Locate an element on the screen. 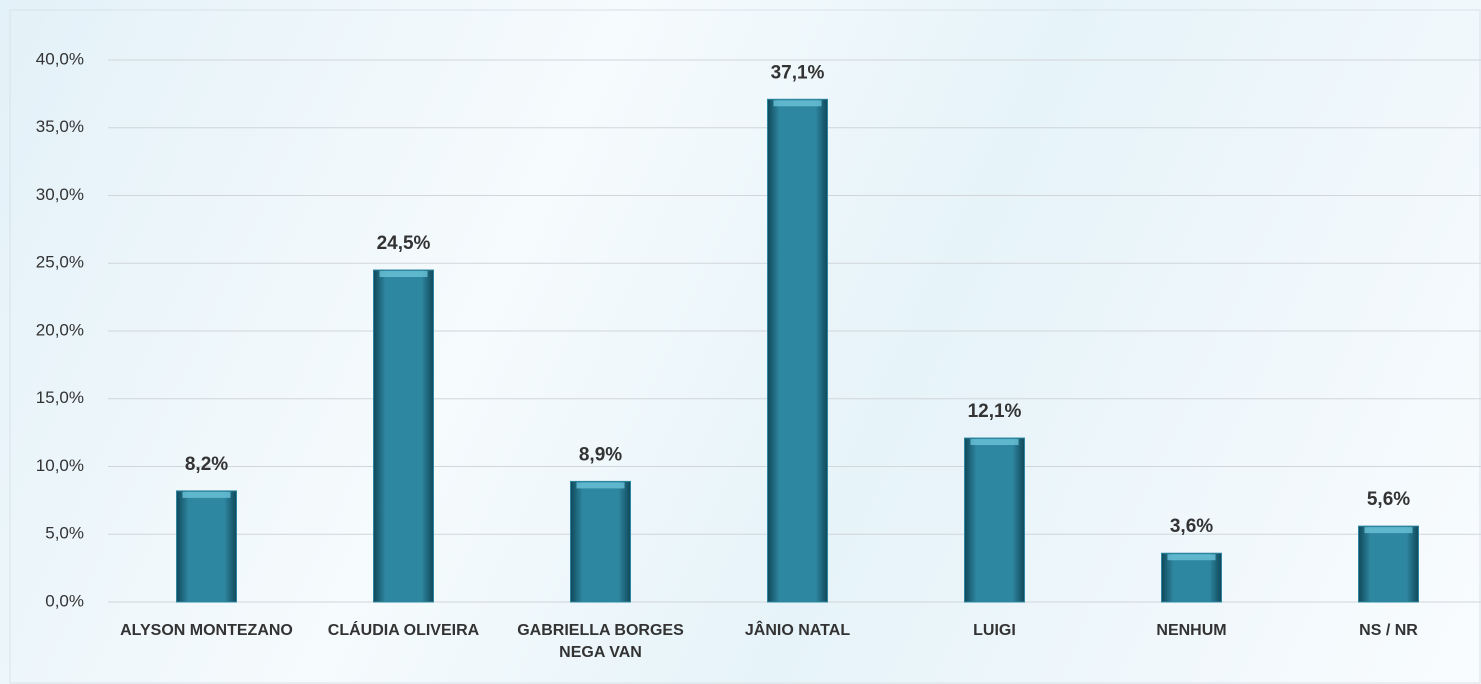 This screenshot has width=1481, height=684. x-tick-label: JÂNIO NATAL is located at coordinates (797, 630).